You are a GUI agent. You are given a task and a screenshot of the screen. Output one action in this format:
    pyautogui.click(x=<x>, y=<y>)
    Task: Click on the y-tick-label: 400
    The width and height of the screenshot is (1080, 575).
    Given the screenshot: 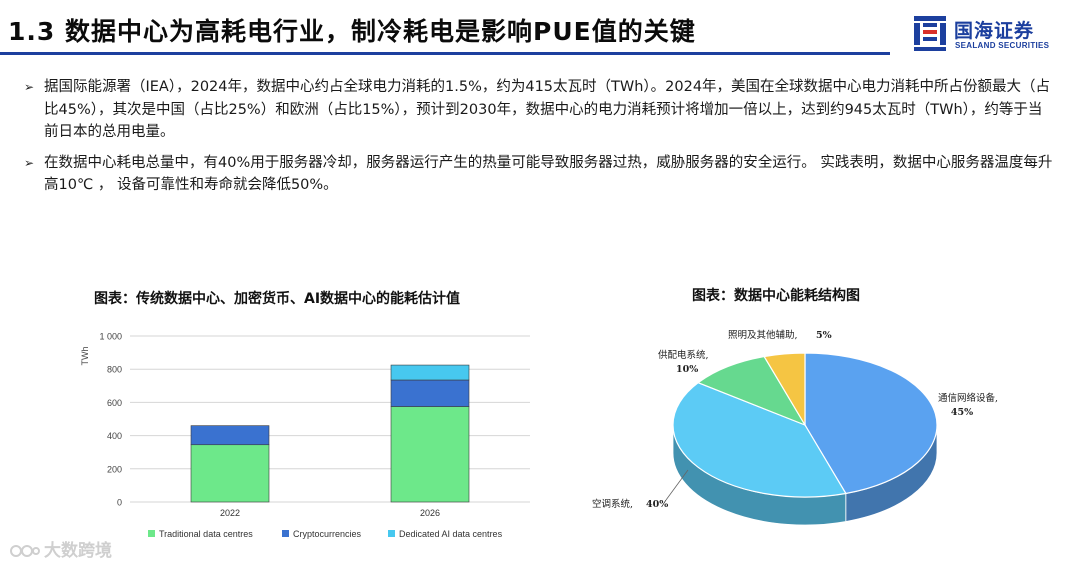 What is the action you would take?
    pyautogui.click(x=114, y=436)
    